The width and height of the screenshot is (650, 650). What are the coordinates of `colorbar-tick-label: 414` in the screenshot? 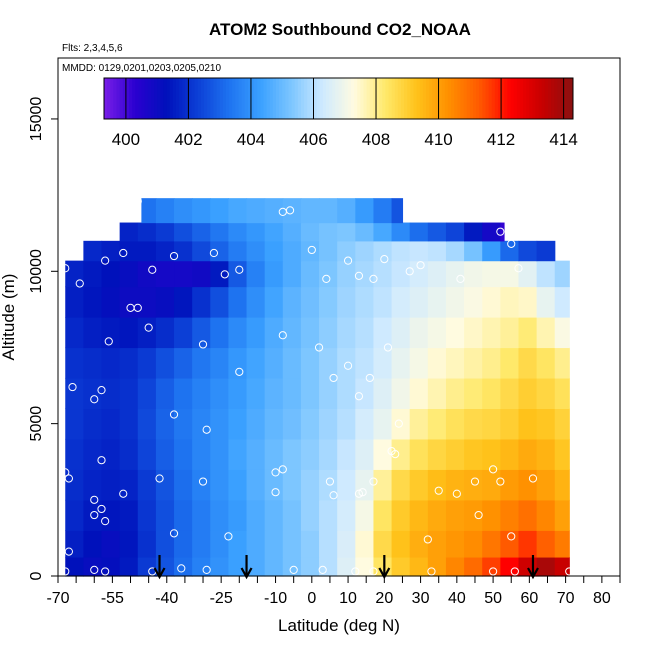 It's located at (563, 139).